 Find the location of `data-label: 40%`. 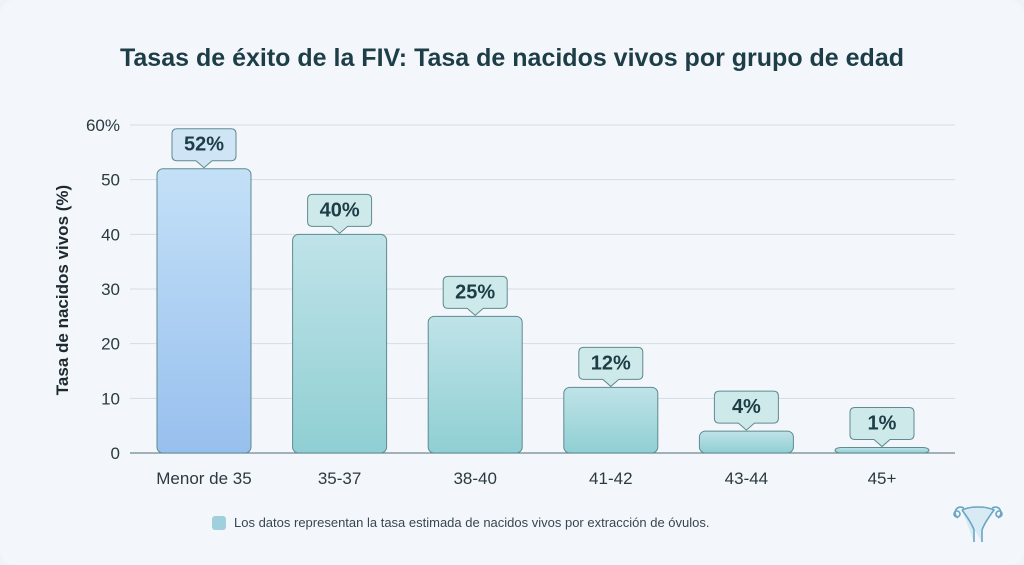

data-label: 40% is located at coordinates (340, 210).